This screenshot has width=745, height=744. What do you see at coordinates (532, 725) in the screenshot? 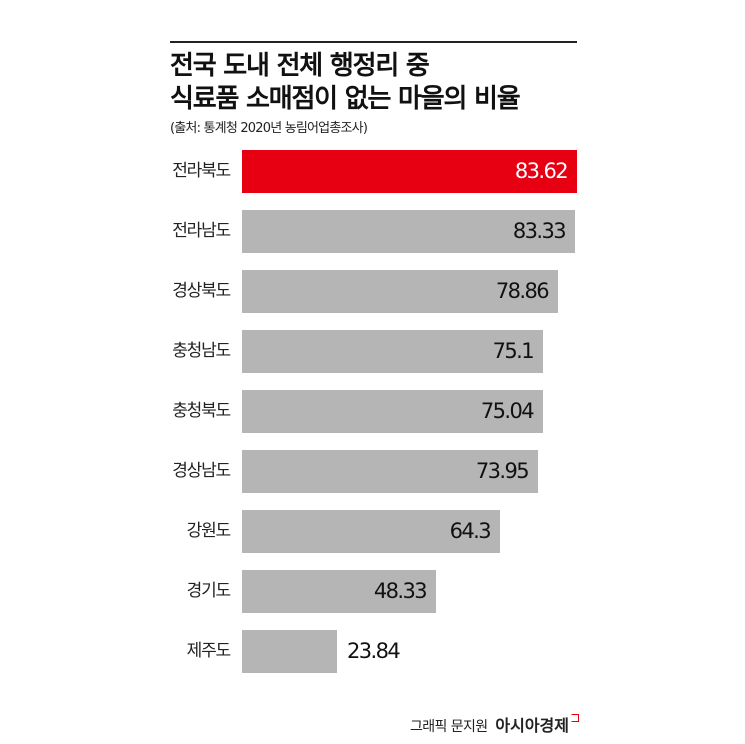
I see `brand-logo: 아시아경제` at bounding box center [532, 725].